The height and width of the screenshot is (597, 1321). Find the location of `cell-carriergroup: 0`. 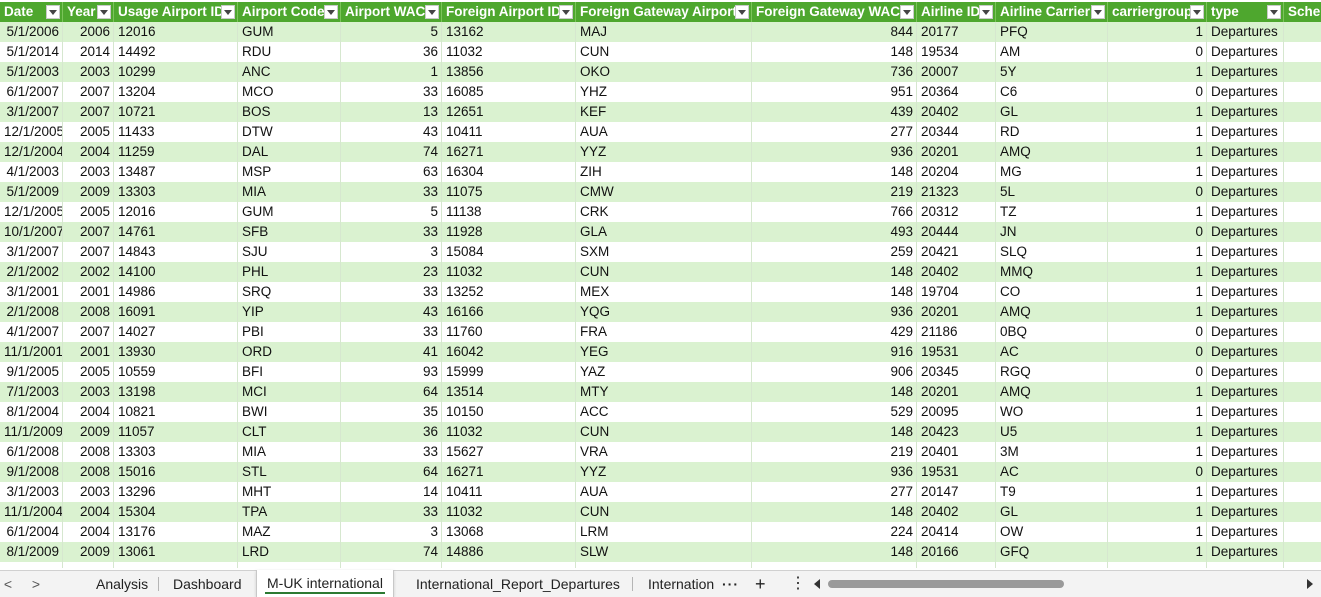

cell-carriergroup: 0 is located at coordinates (1199, 91).